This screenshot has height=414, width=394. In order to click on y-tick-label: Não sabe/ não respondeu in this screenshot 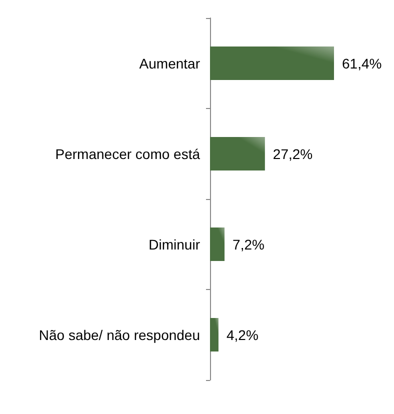, I will do `click(119, 334)`.